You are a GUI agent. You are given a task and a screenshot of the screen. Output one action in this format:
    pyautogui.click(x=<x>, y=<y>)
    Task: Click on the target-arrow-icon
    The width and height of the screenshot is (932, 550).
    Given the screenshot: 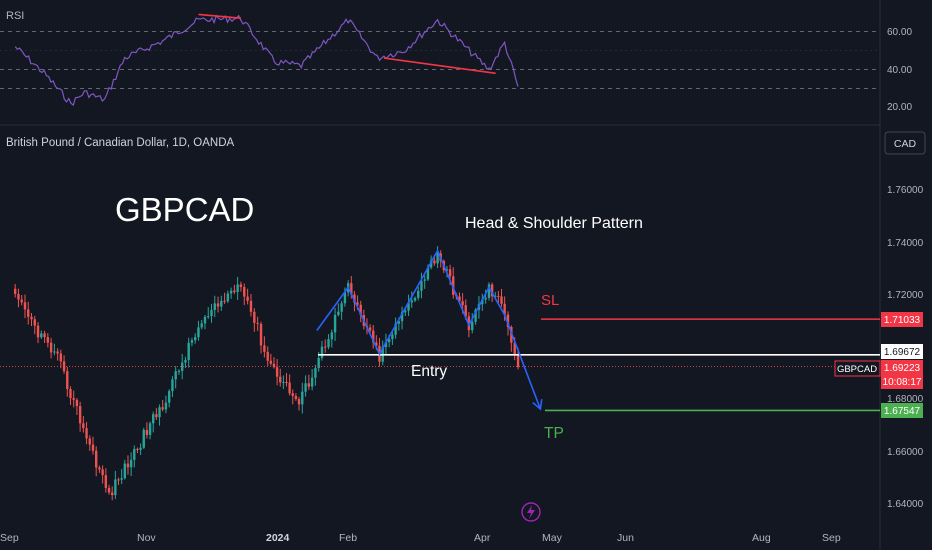 What is the action you would take?
    pyautogui.click(x=537, y=405)
    